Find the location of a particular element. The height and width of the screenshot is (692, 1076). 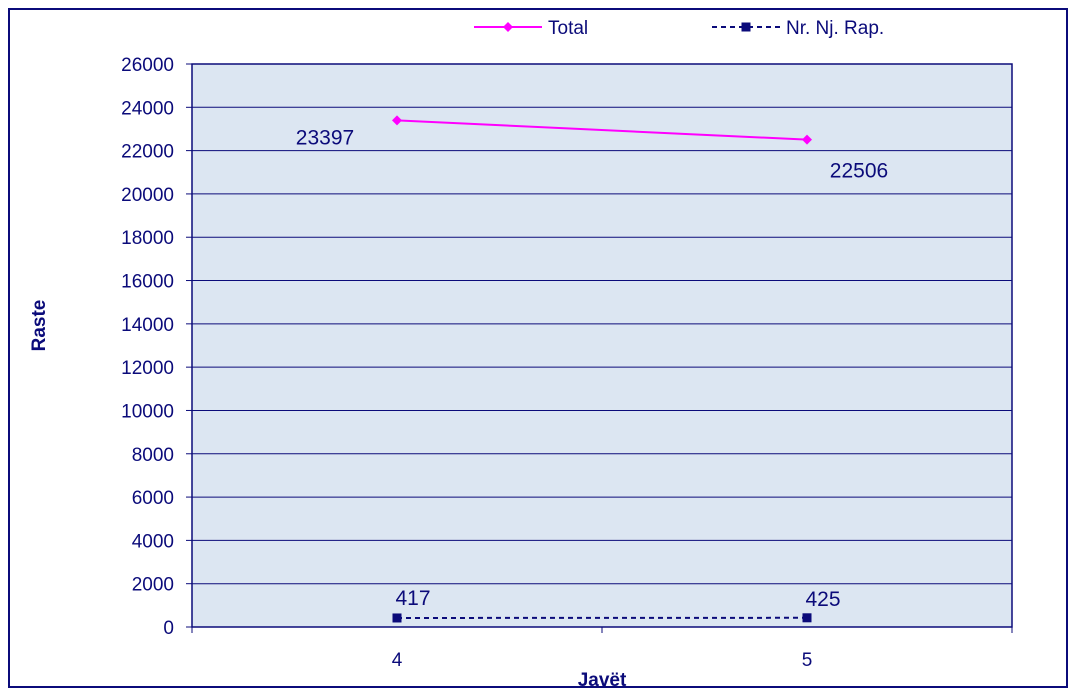

y-tick-label: 18000 is located at coordinates (147, 238).